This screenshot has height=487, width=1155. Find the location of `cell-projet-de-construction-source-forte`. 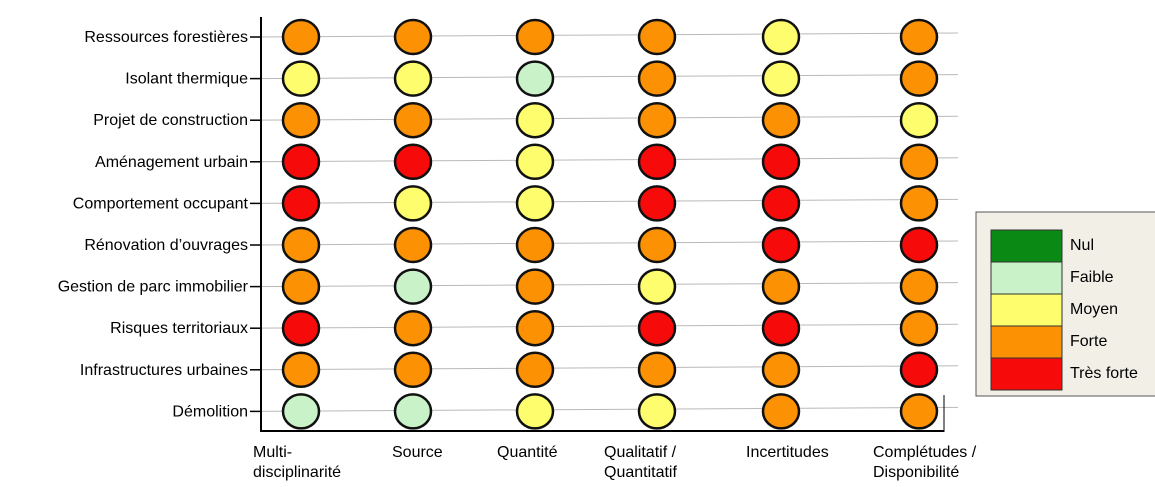

cell-projet-de-construction-source-forte is located at coordinates (413, 120).